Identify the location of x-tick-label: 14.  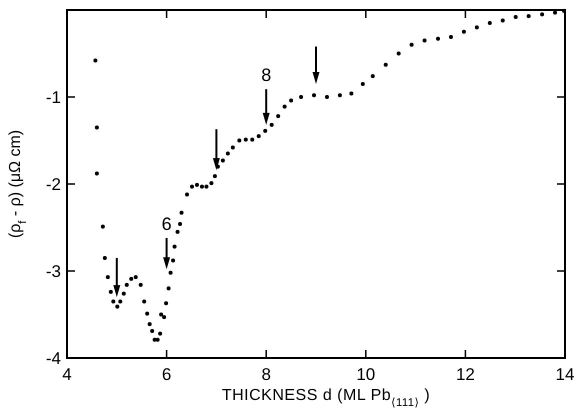
(565, 374).